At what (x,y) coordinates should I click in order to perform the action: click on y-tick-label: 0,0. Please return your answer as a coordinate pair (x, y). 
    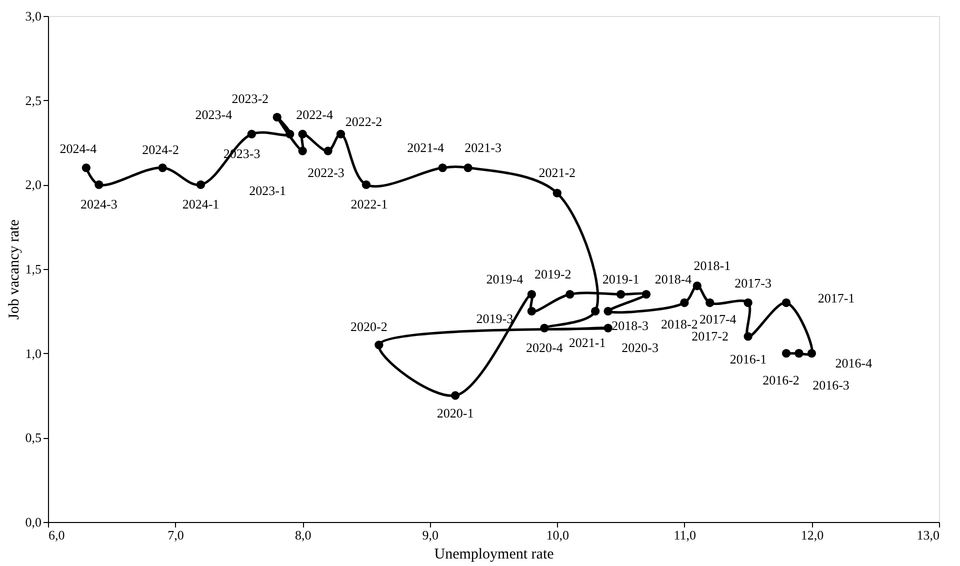
    Looking at the image, I should click on (33, 522).